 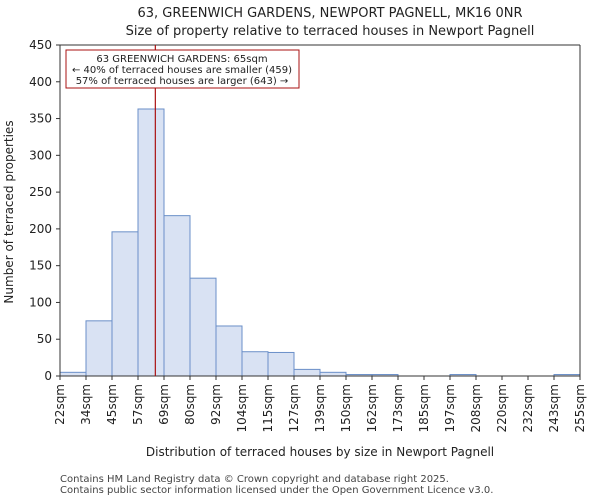 What do you see at coordinates (40, 192) in the screenshot?
I see `y-tick-label: 250` at bounding box center [40, 192].